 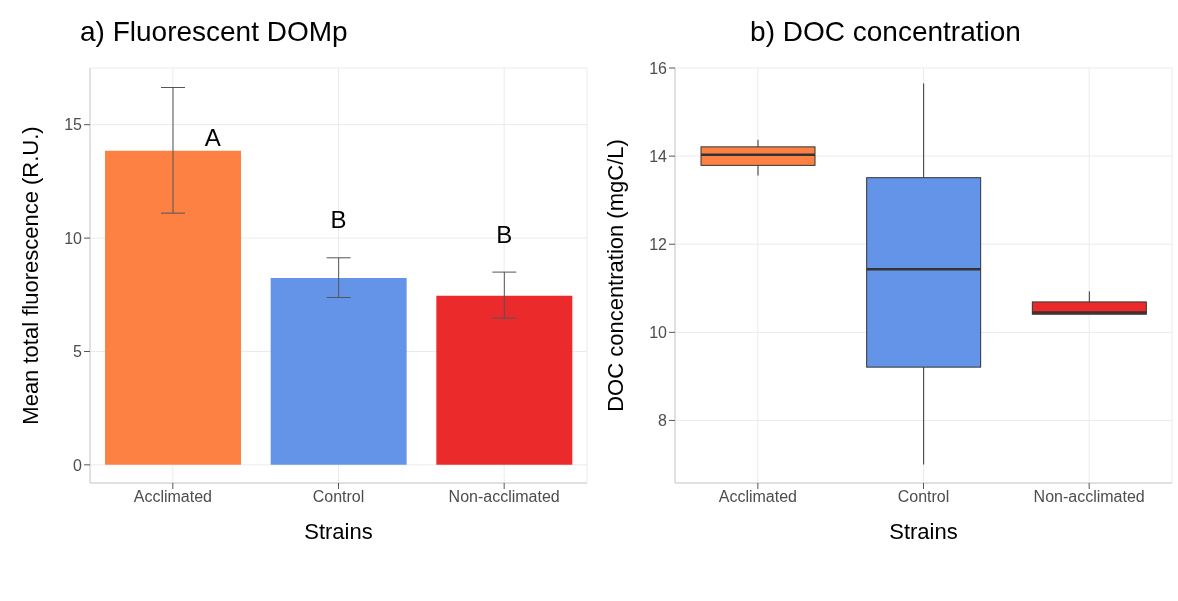 What do you see at coordinates (663, 421) in the screenshot?
I see `y-tick-label: 8` at bounding box center [663, 421].